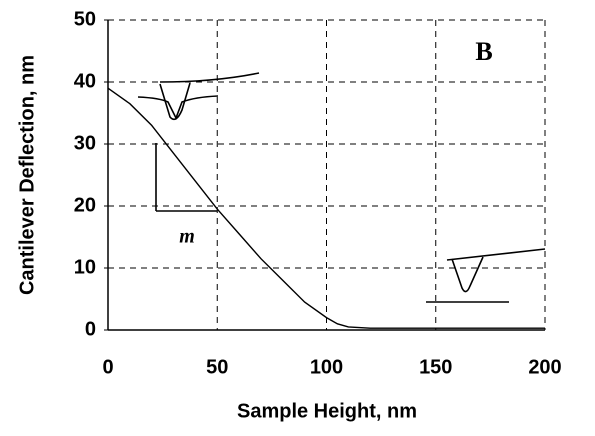 The height and width of the screenshot is (436, 595). Describe the element at coordinates (27, 175) in the screenshot. I see `y-axis-title: Cantilever Deflection, nm` at that location.